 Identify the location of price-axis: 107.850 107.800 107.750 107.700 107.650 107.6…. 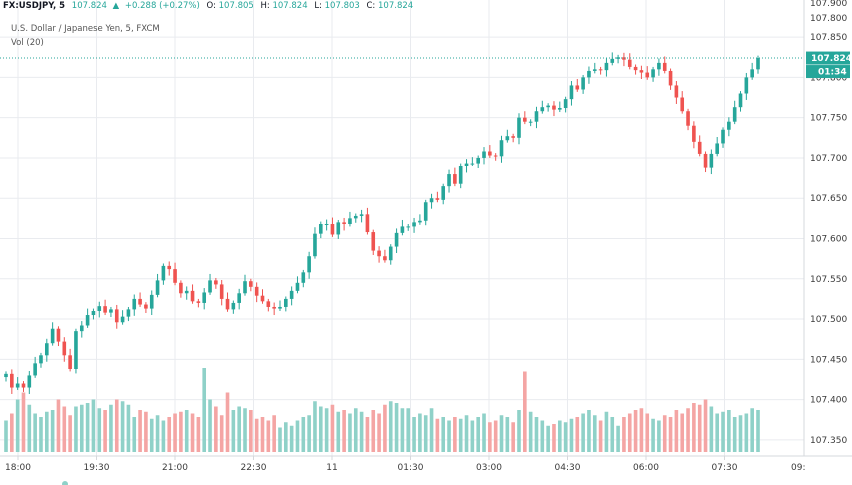
(828, 239).